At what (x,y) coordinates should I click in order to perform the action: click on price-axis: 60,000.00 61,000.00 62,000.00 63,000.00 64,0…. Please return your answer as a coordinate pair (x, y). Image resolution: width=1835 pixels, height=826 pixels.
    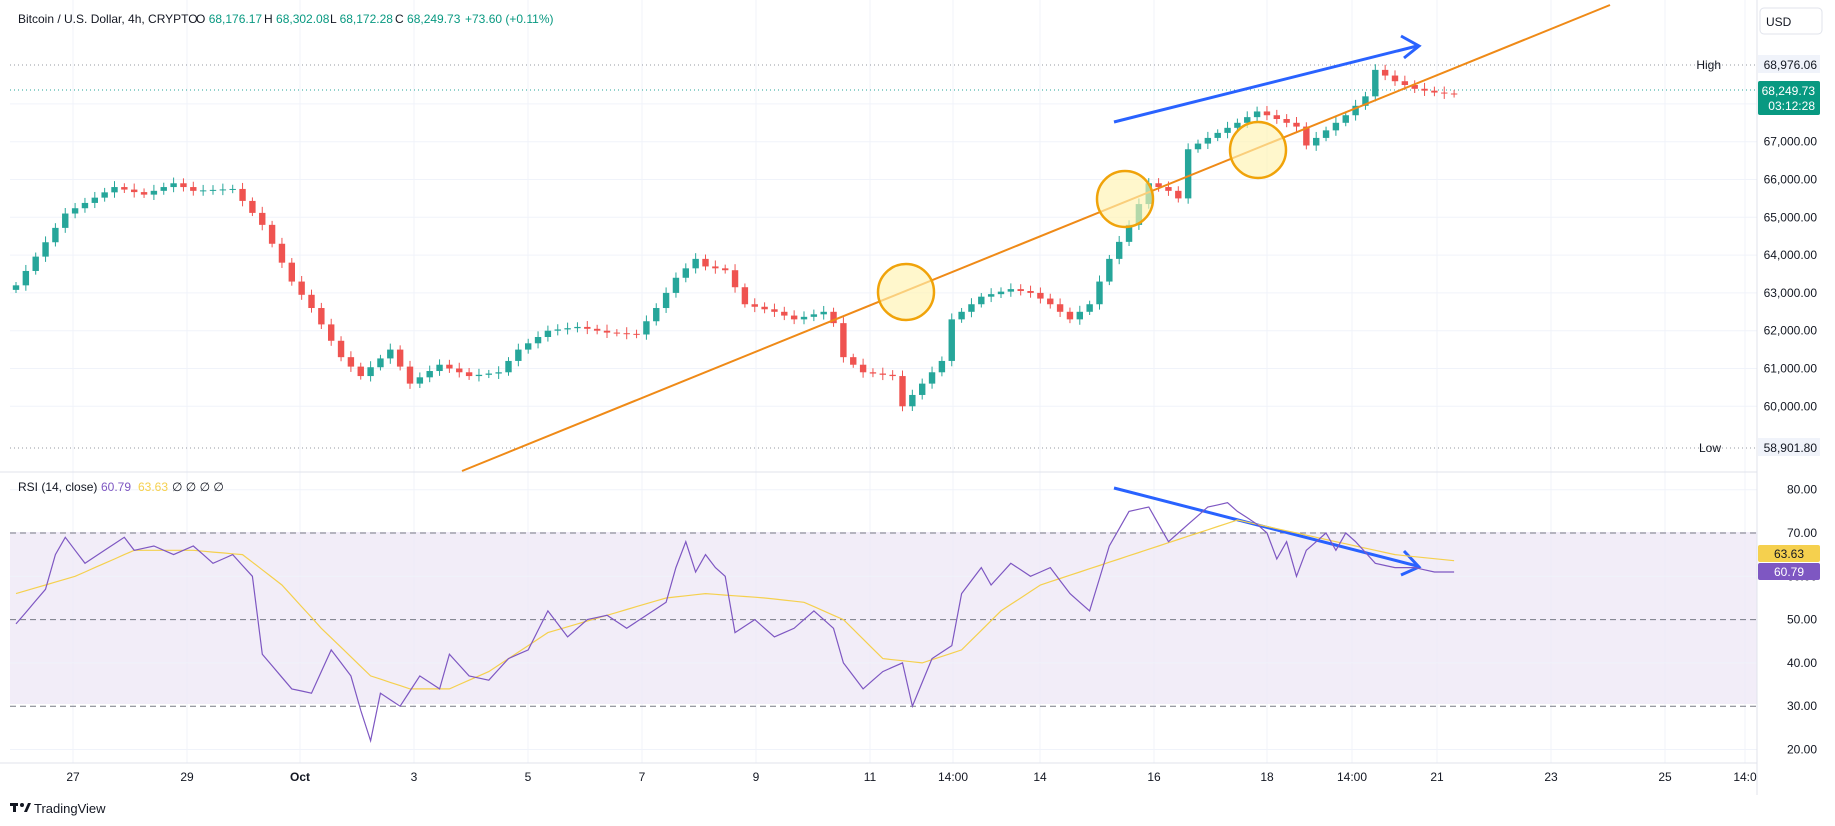
    Looking at the image, I should click on (1791, 274).